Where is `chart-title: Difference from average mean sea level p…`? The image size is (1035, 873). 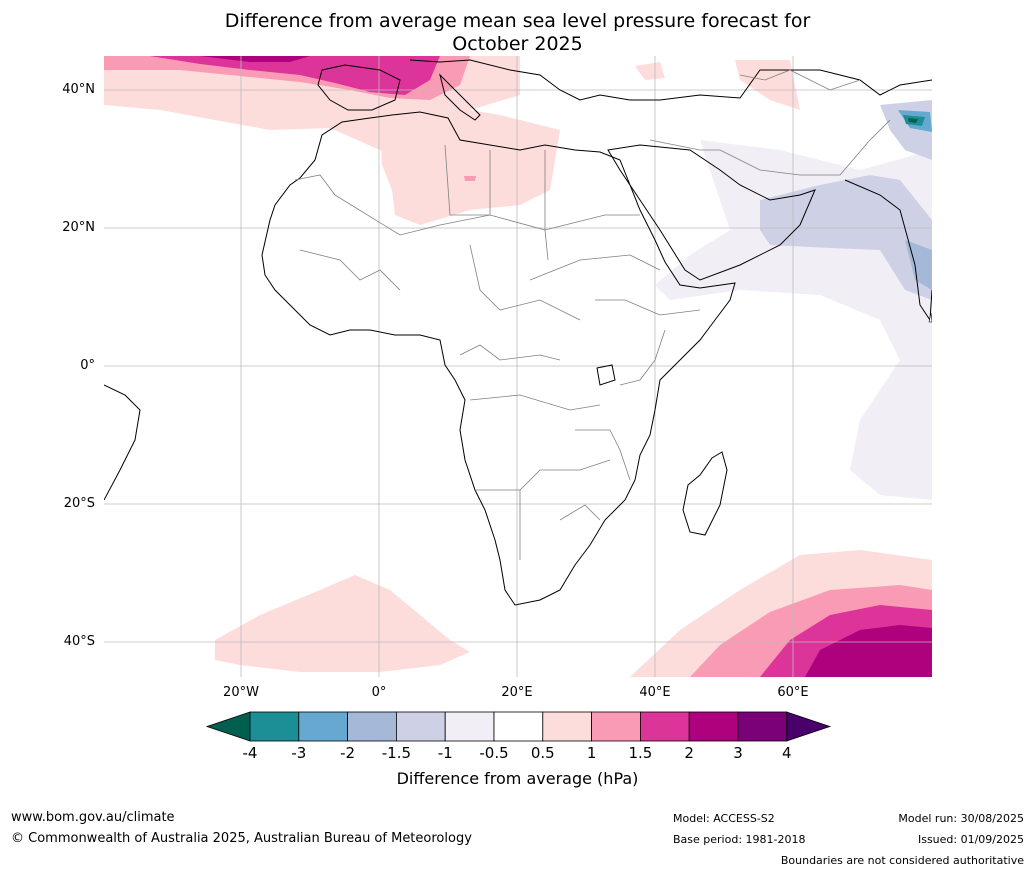 chart-title: Difference from average mean sea level p… is located at coordinates (517, 33).